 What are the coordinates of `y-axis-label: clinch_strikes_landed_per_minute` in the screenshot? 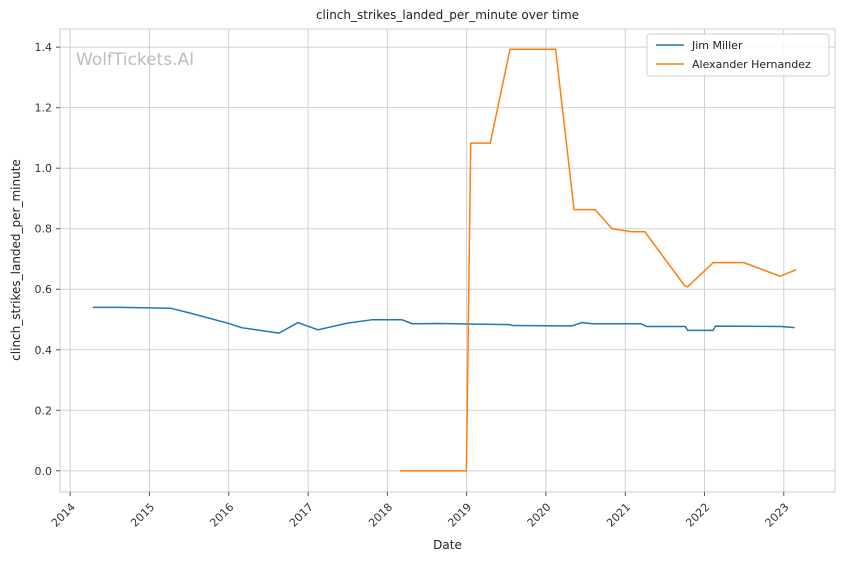 It's located at (16, 260).